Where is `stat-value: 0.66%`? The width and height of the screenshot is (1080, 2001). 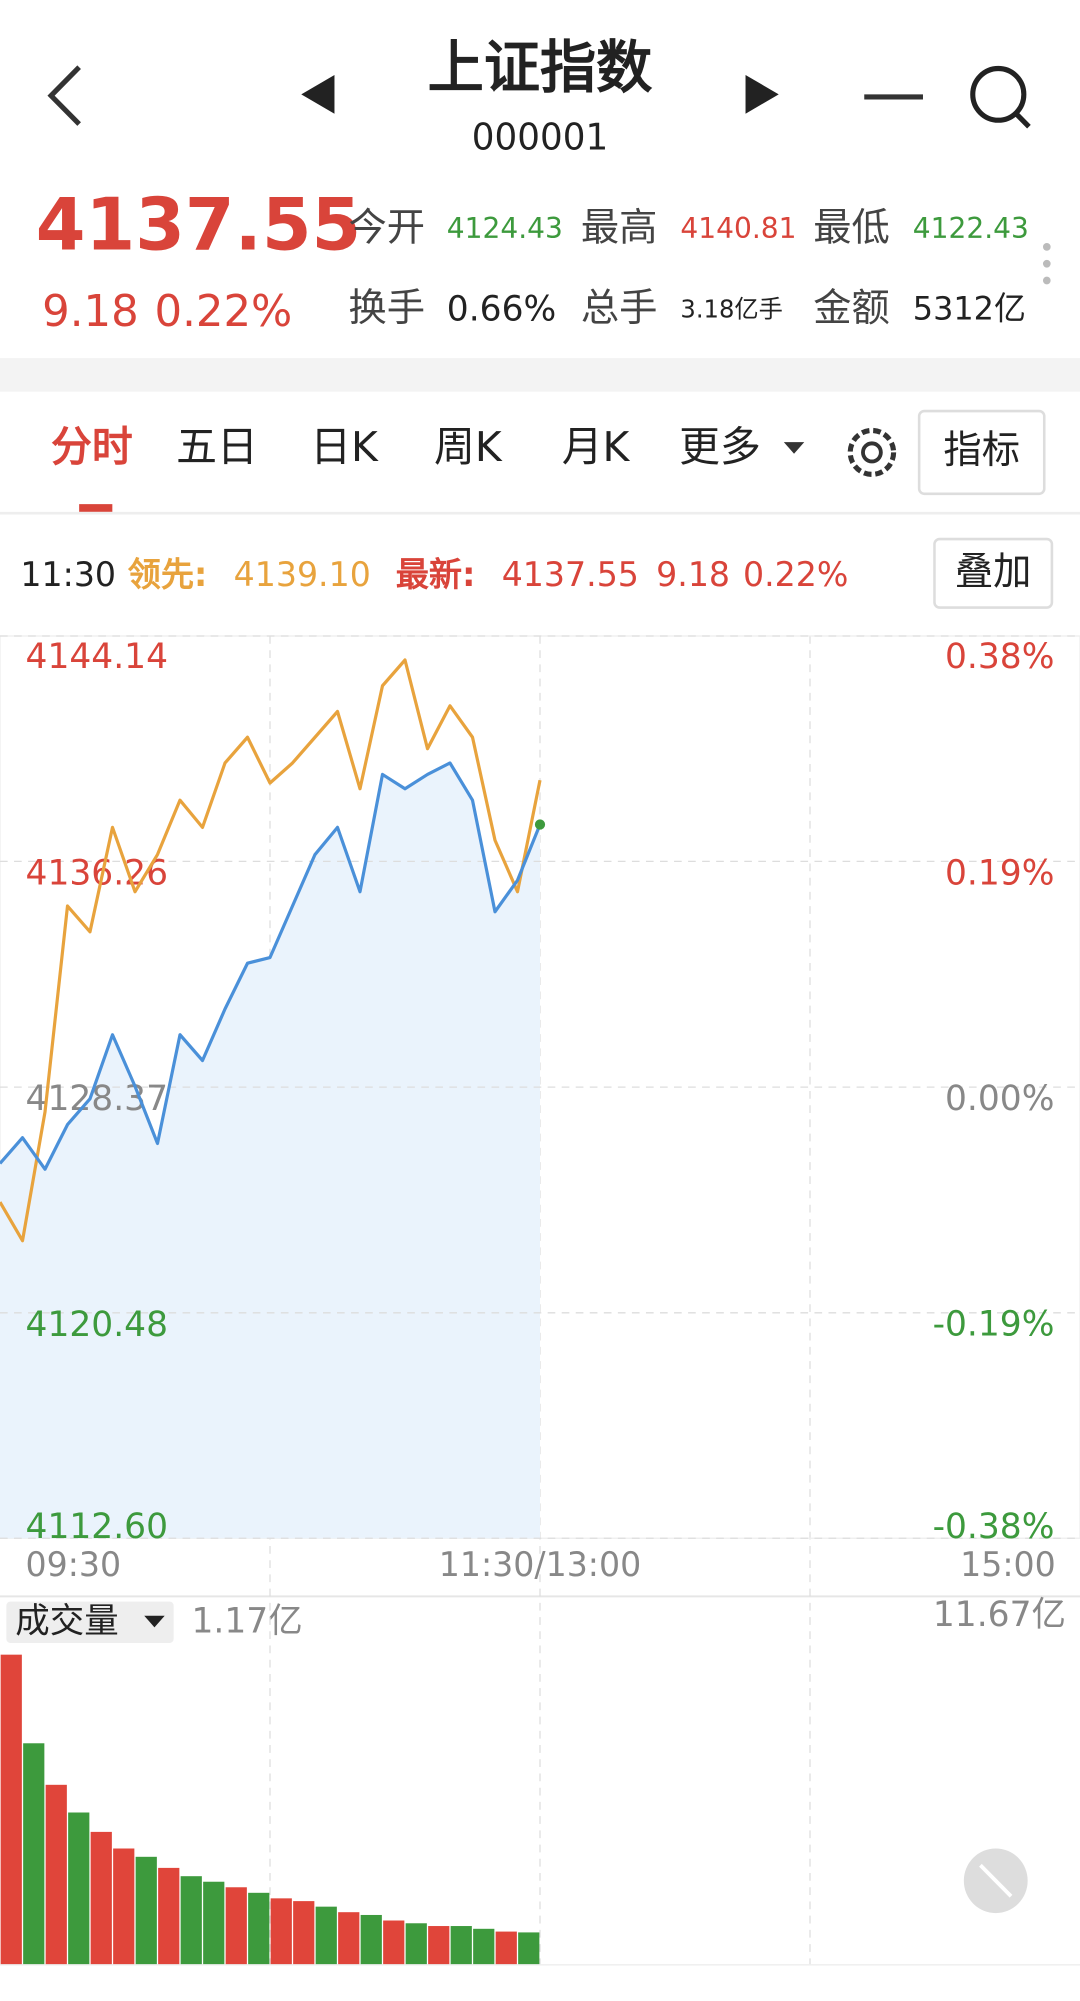 stat-value: 0.66% is located at coordinates (501, 309).